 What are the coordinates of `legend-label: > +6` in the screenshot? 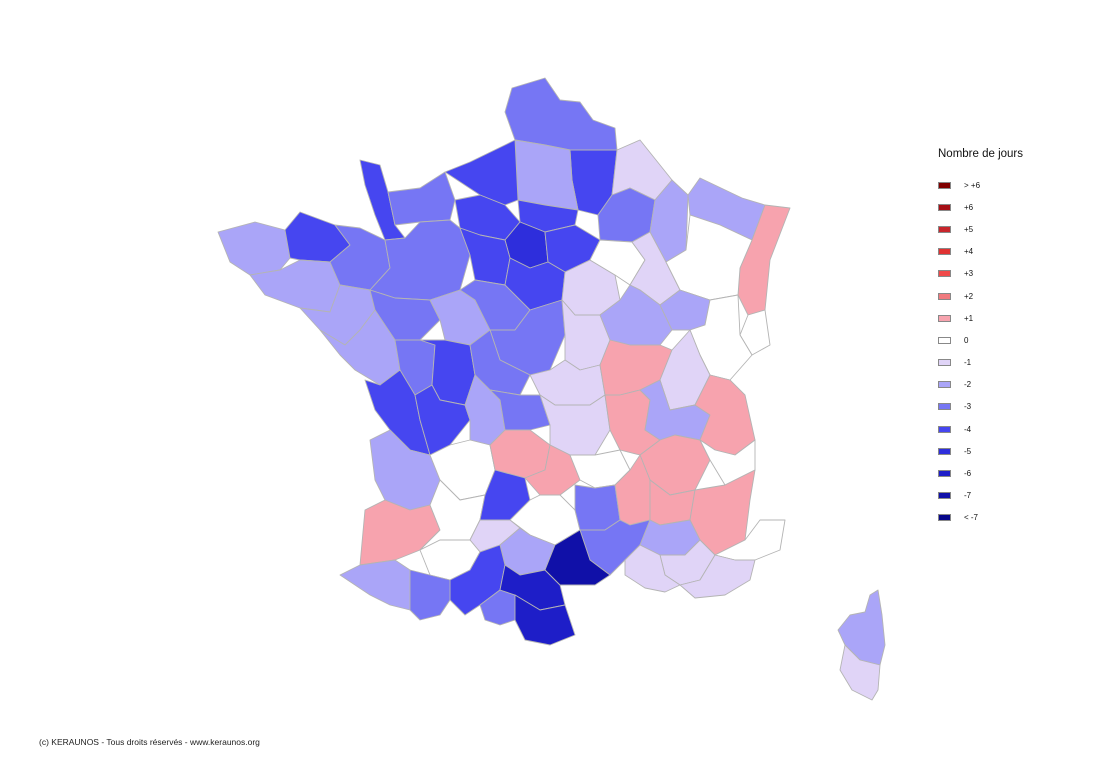 It's located at (972, 185).